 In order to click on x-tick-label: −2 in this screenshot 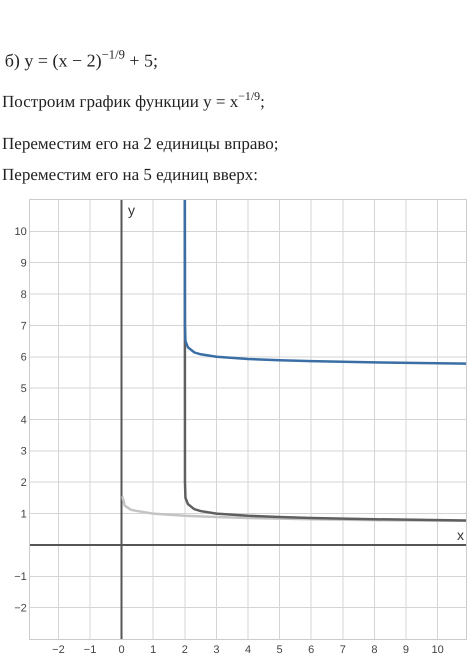, I will do `click(58, 650)`.